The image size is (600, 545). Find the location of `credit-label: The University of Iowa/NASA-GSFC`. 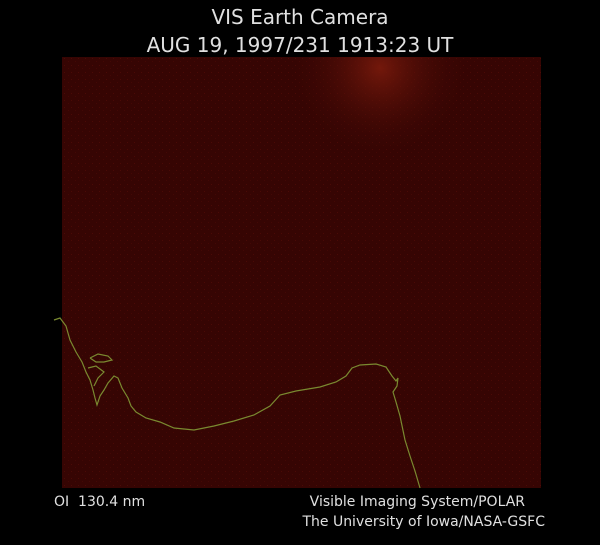

credit-label: The University of Iowa/NASA-GSFC is located at coordinates (423, 522).